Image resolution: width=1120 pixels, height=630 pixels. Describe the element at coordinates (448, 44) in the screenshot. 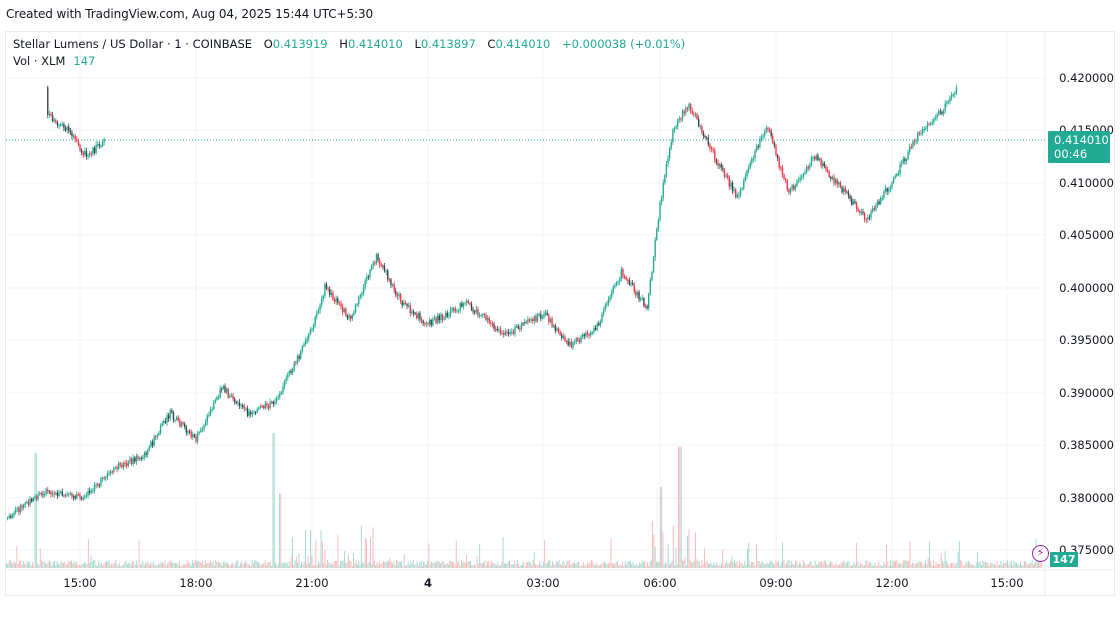

I see `low-value: 0.413897` at that location.